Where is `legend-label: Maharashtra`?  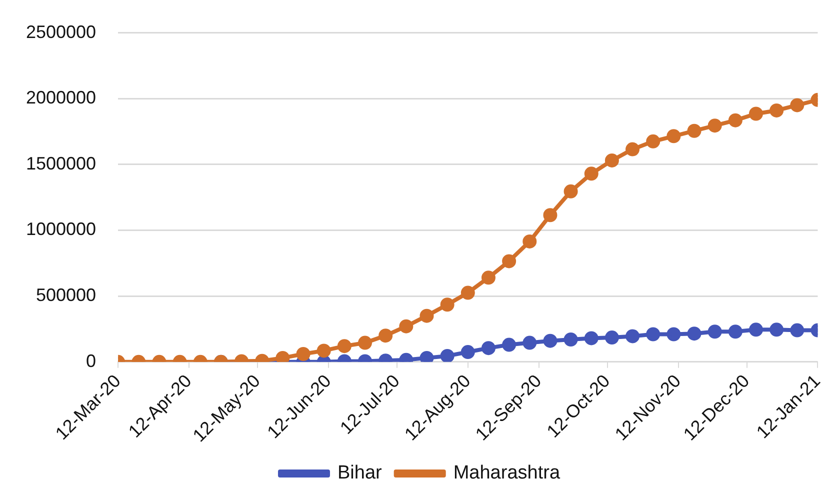
legend-label: Maharashtra is located at coordinates (506, 473).